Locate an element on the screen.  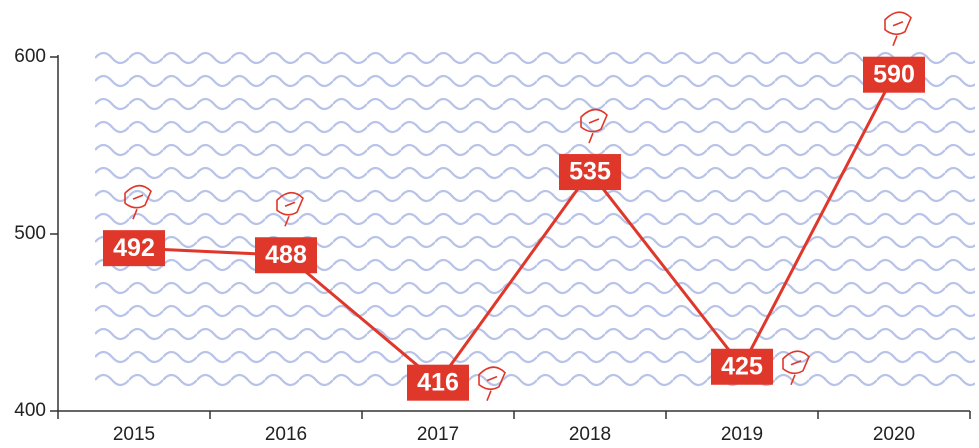
x-tick-label: 2020 is located at coordinates (894, 434).